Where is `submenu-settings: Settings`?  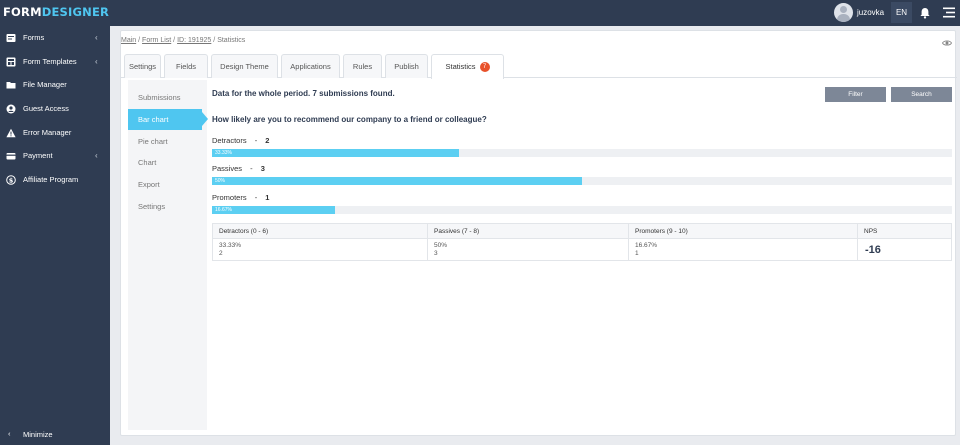
submenu-settings: Settings is located at coordinates (152, 206).